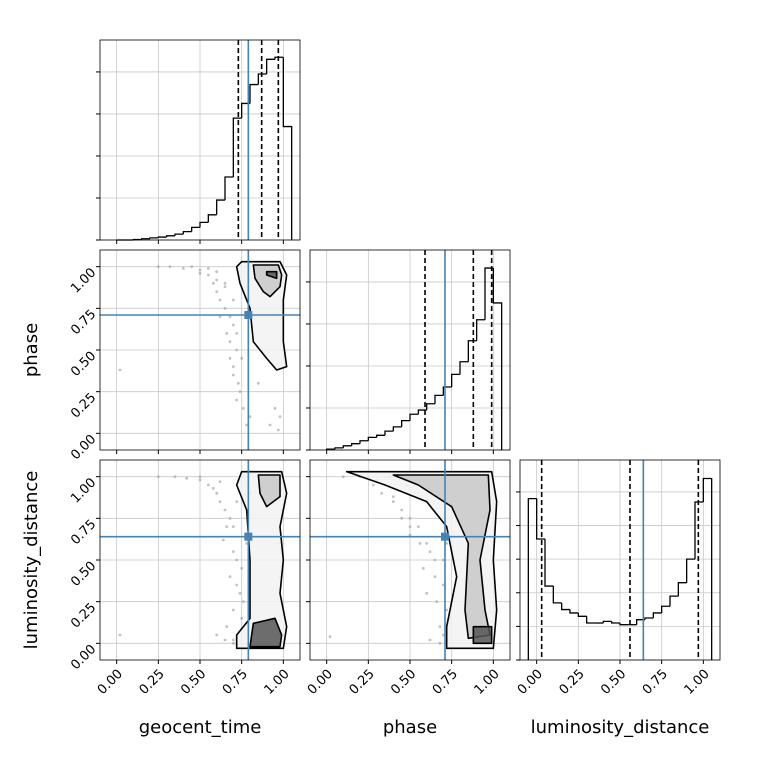 The width and height of the screenshot is (760, 760). What do you see at coordinates (200, 560) in the screenshot?
I see `panel-frame` at bounding box center [200, 560].